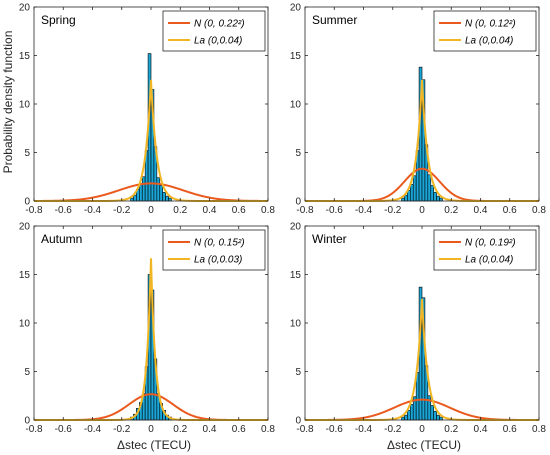 Image resolution: width=550 pixels, height=455 pixels. Describe the element at coordinates (424, 445) in the screenshot. I see `x-axis-label-right: Δstec (TECU)` at that location.